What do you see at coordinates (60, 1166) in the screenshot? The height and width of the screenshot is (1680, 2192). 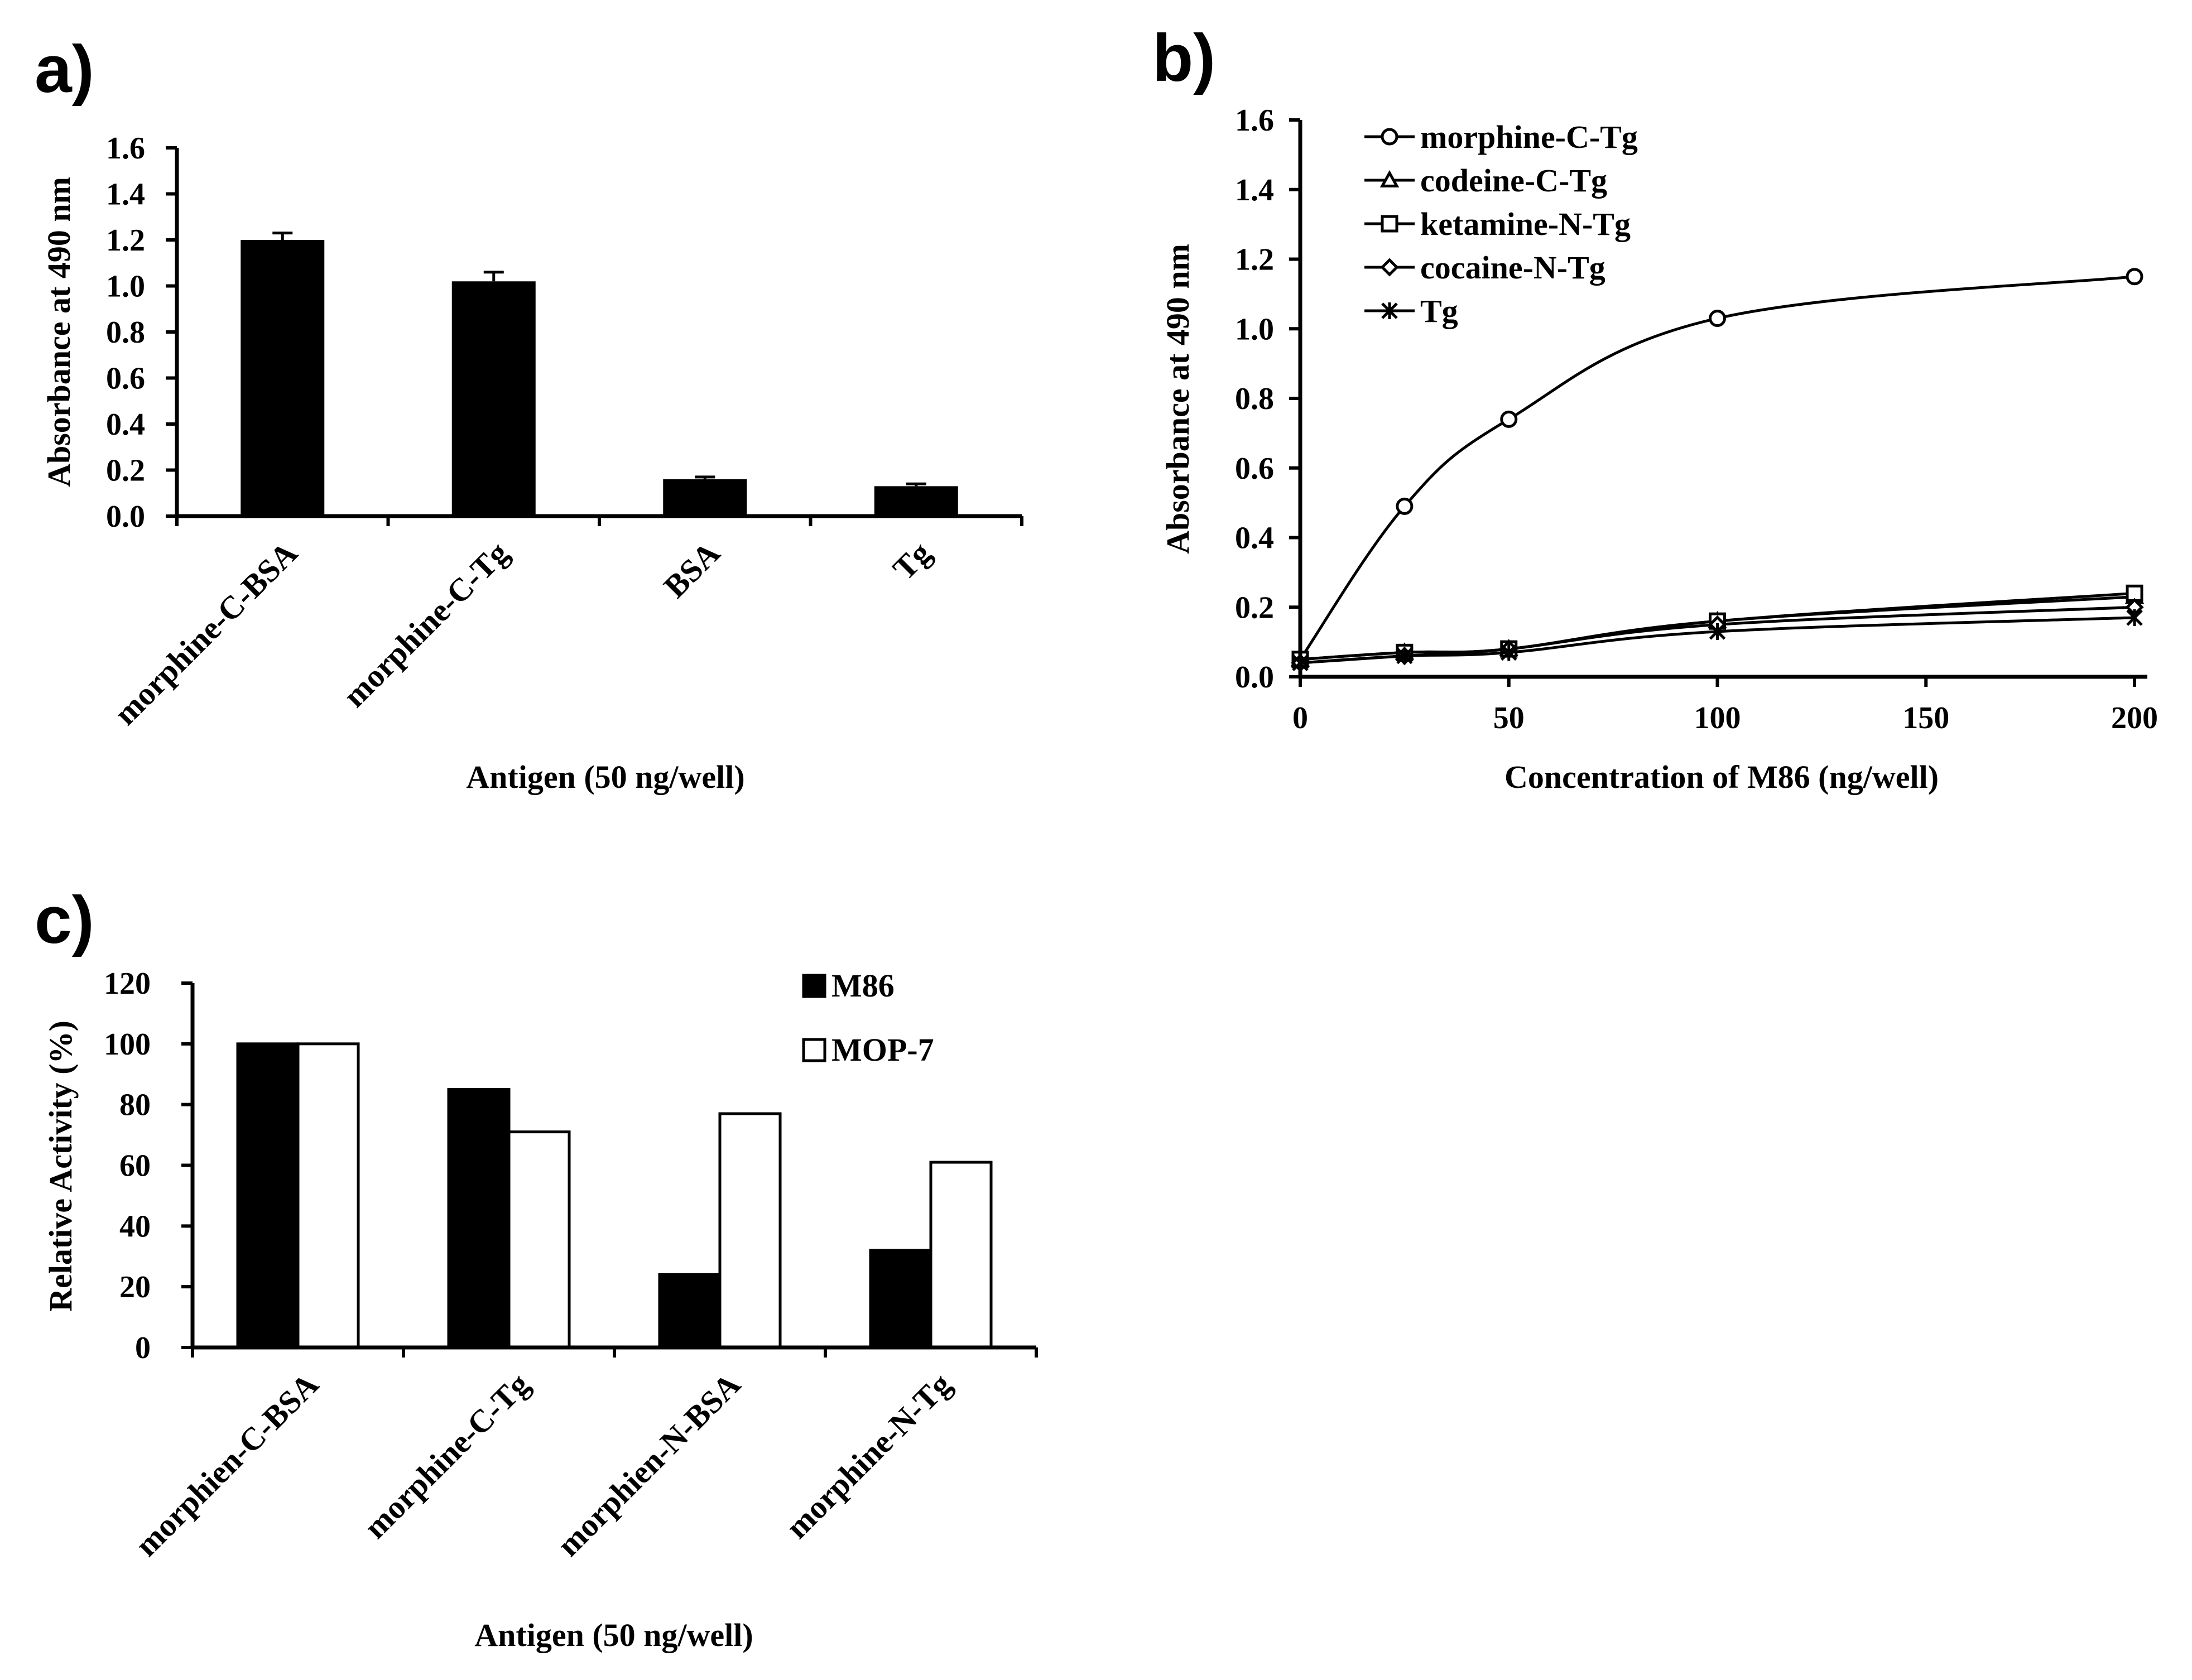 I see `panel-c-y-axis-title: Relative Activity (%)` at bounding box center [60, 1166].